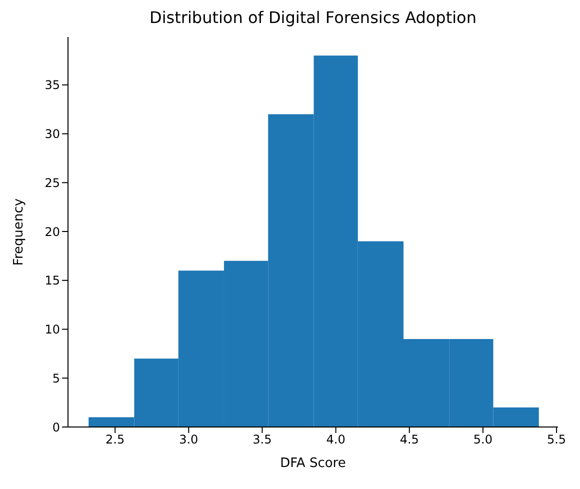 This screenshot has height=489, width=580. I want to click on y-tick-label: 20, so click(52, 231).